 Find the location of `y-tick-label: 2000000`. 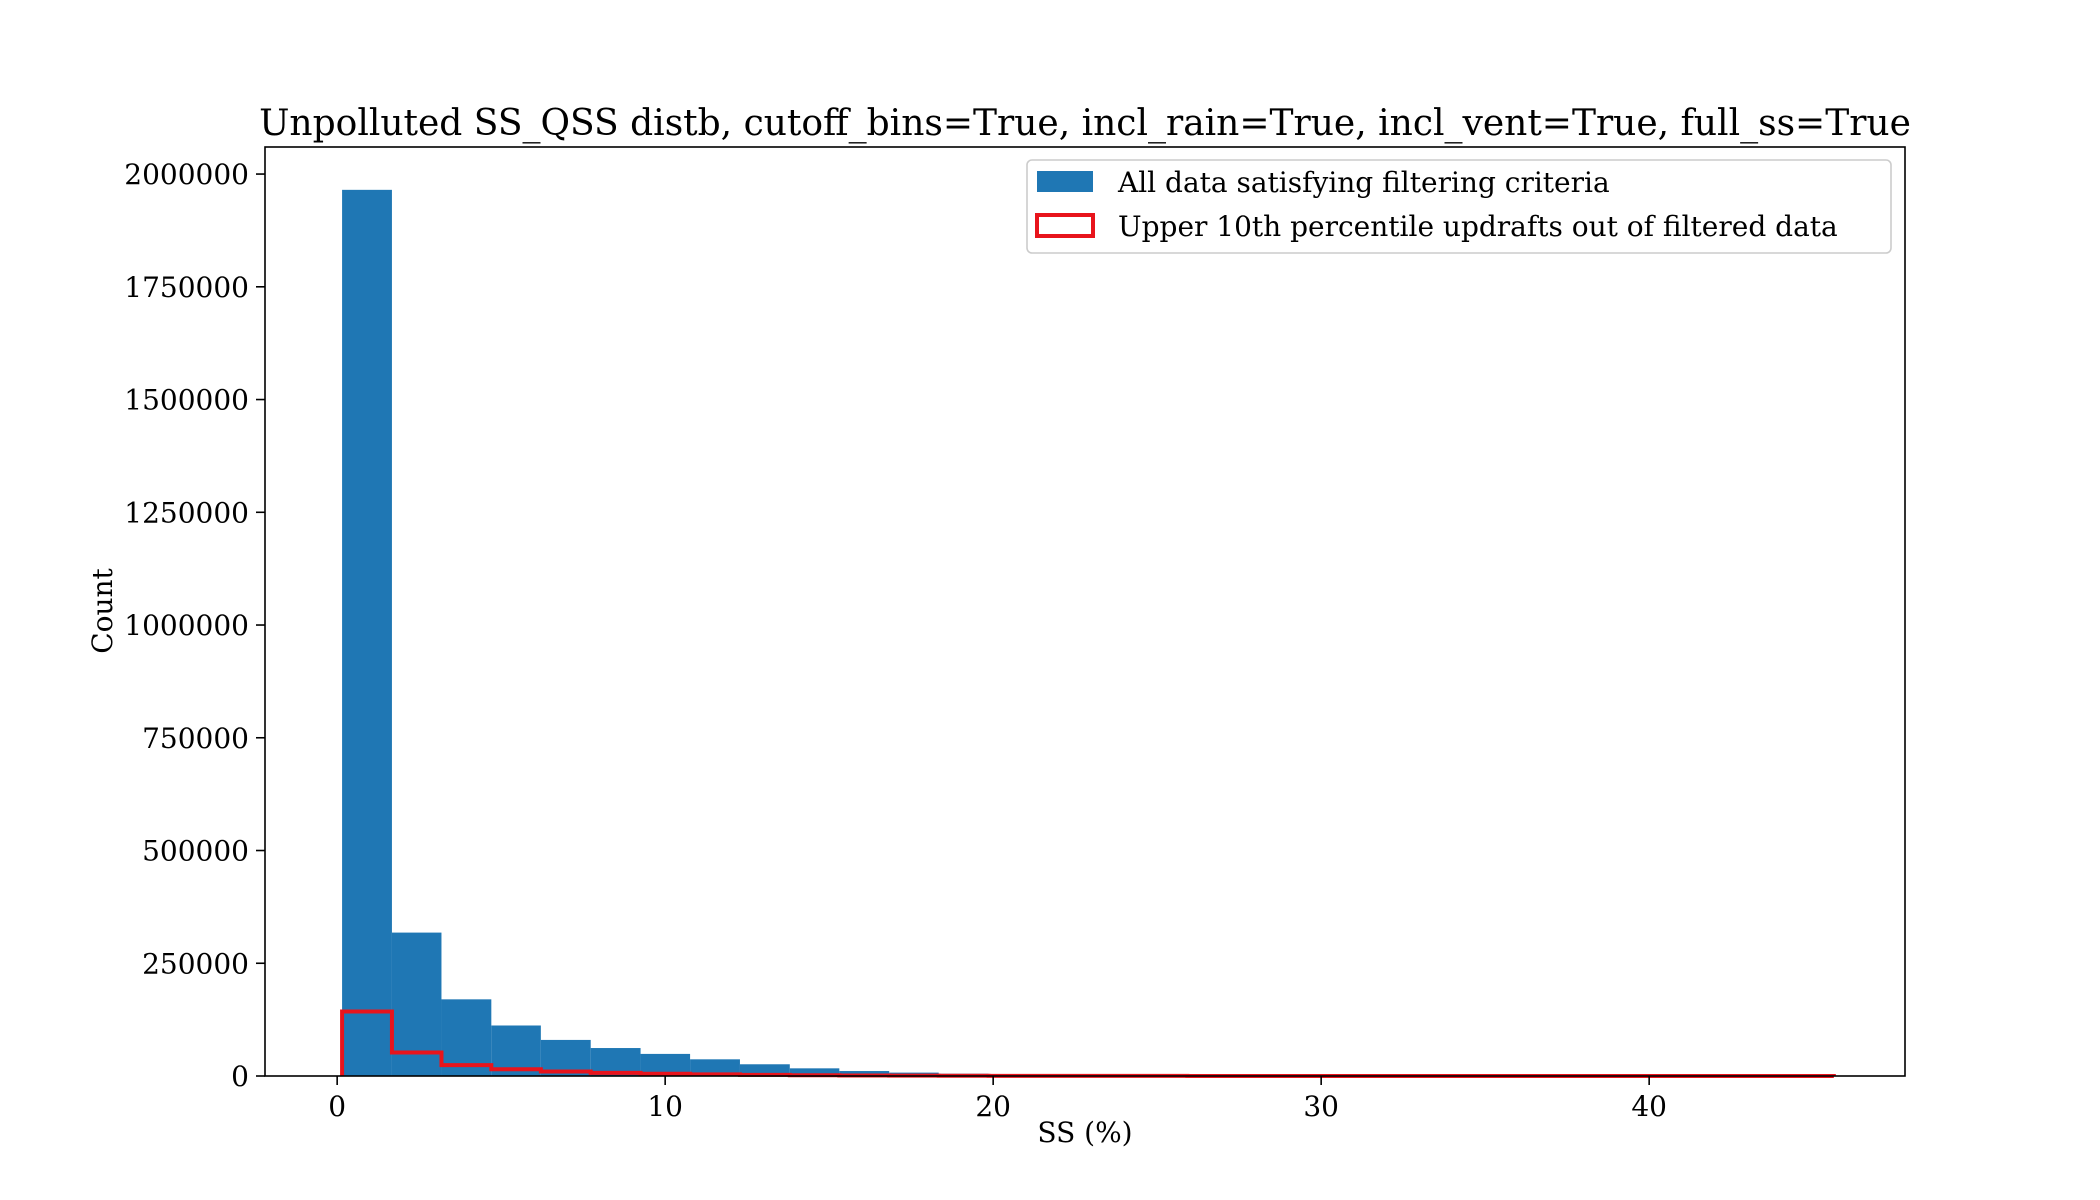

y-tick-label: 2000000 is located at coordinates (186, 174).